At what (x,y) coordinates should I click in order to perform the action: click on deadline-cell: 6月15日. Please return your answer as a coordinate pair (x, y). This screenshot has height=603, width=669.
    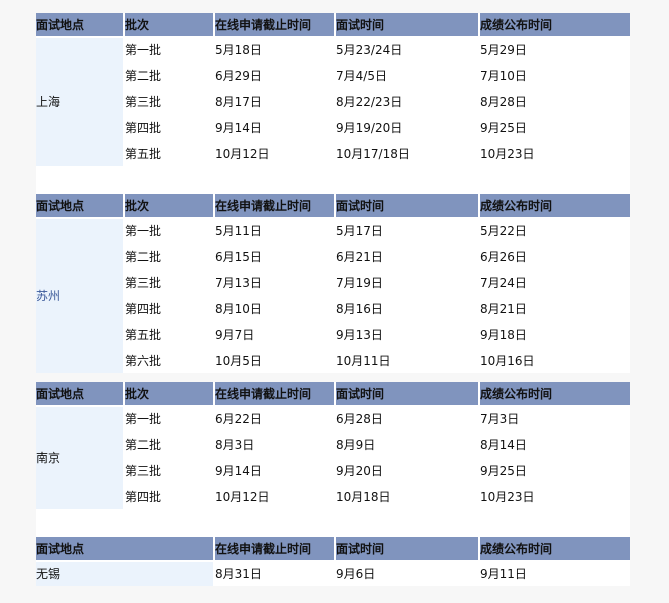
    Looking at the image, I should click on (274, 257).